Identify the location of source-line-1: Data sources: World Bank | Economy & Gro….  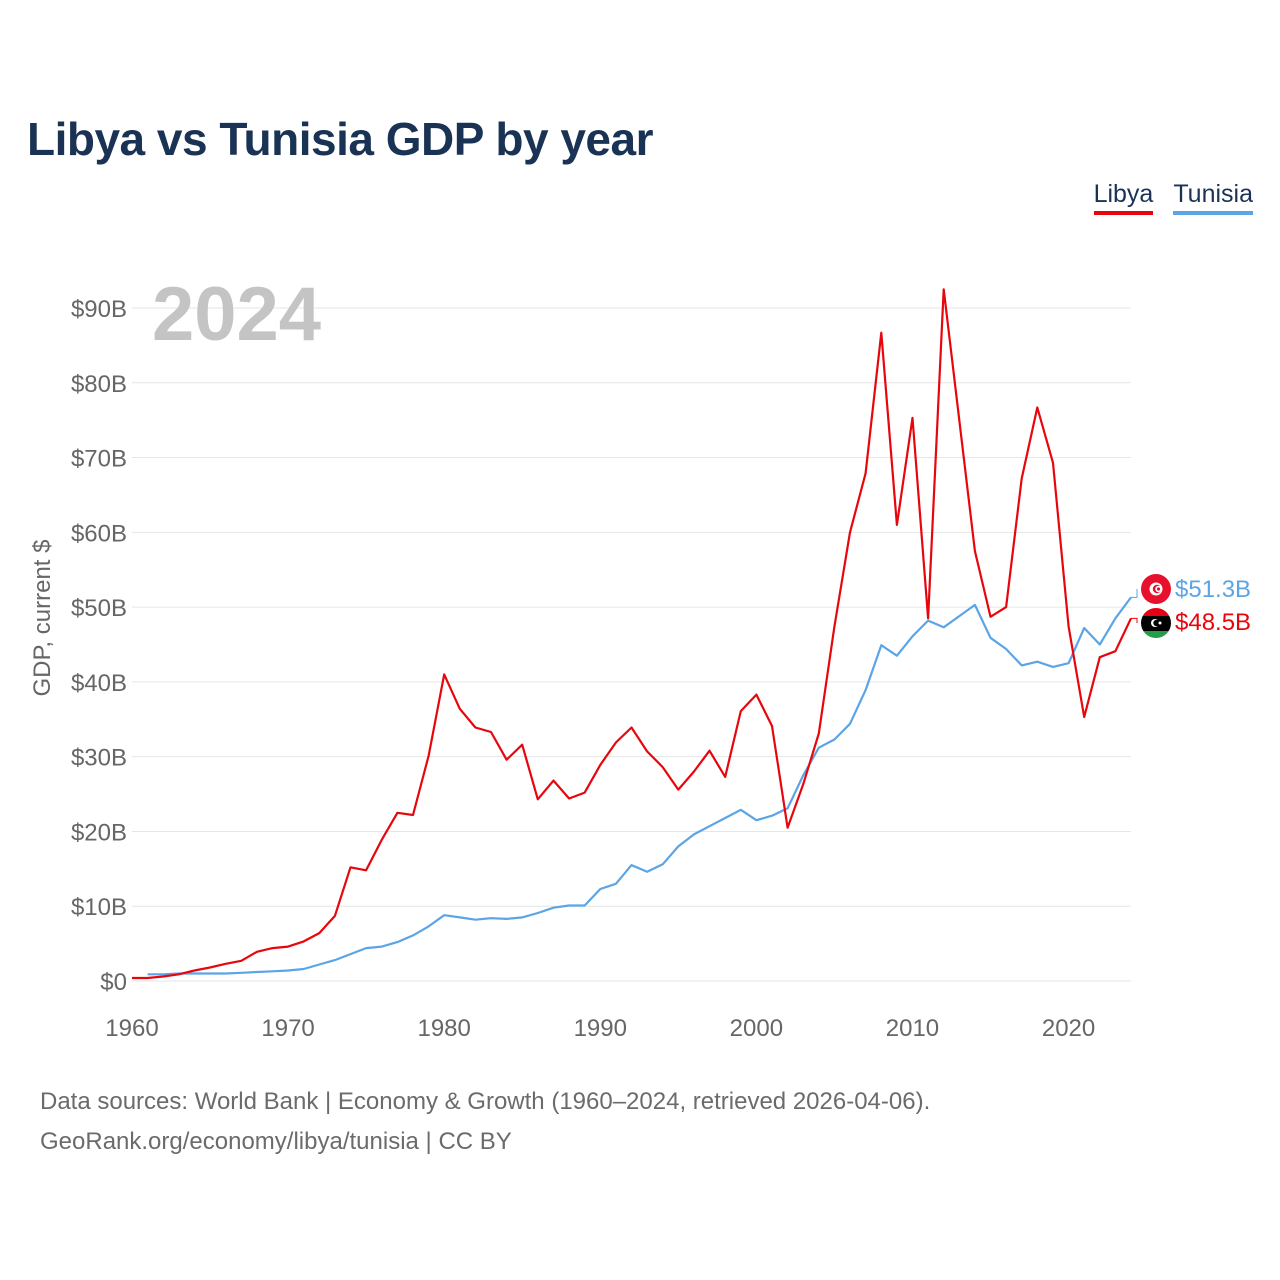
(485, 1101).